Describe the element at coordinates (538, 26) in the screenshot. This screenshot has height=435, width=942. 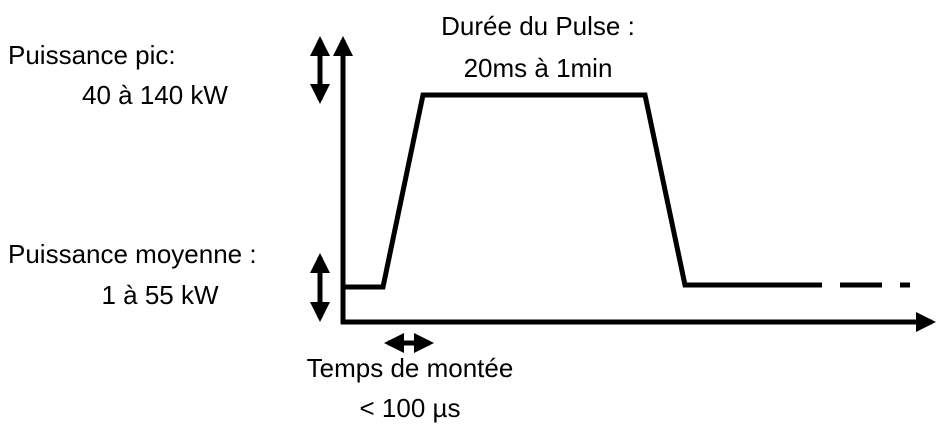
I see `duration-title: Durée du Pulse :` at that location.